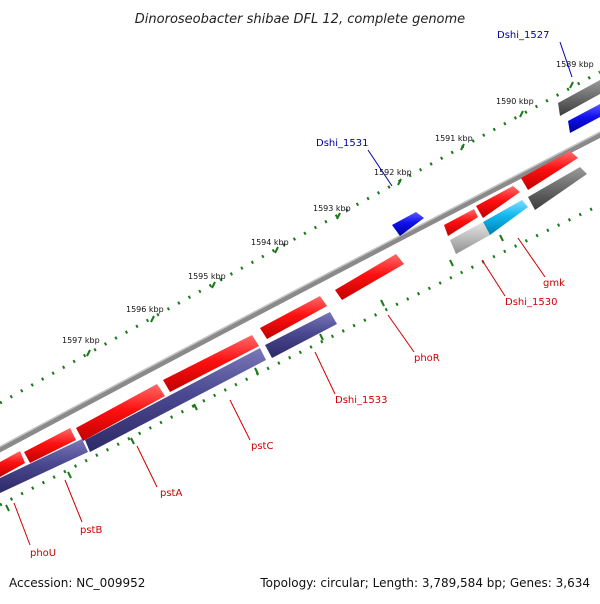  Describe the element at coordinates (454, 138) in the screenshot. I see `kbp-label: 1591 kbp` at that location.